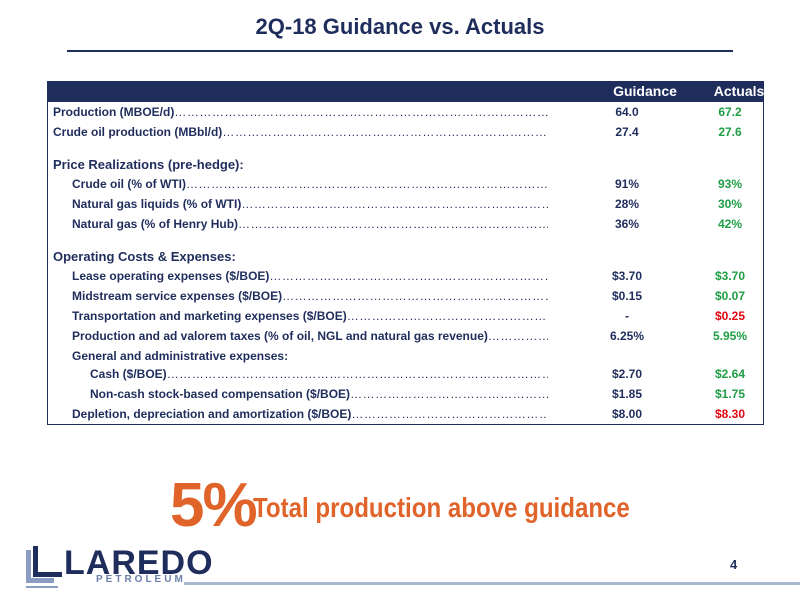 This screenshot has width=800, height=600. I want to click on guidance-value: 91%, so click(627, 184).